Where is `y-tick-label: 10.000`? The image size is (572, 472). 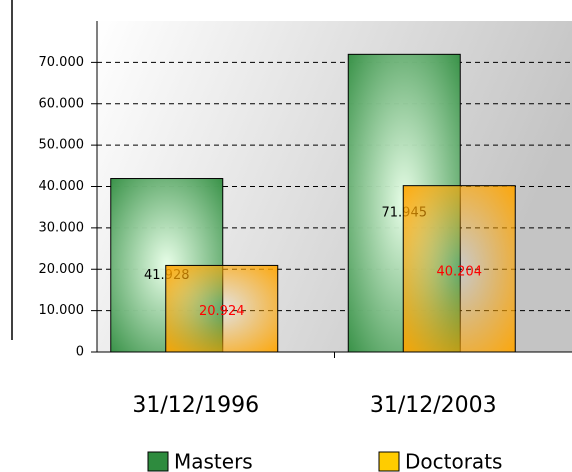 y-tick-label: 10.000 is located at coordinates (62, 310).